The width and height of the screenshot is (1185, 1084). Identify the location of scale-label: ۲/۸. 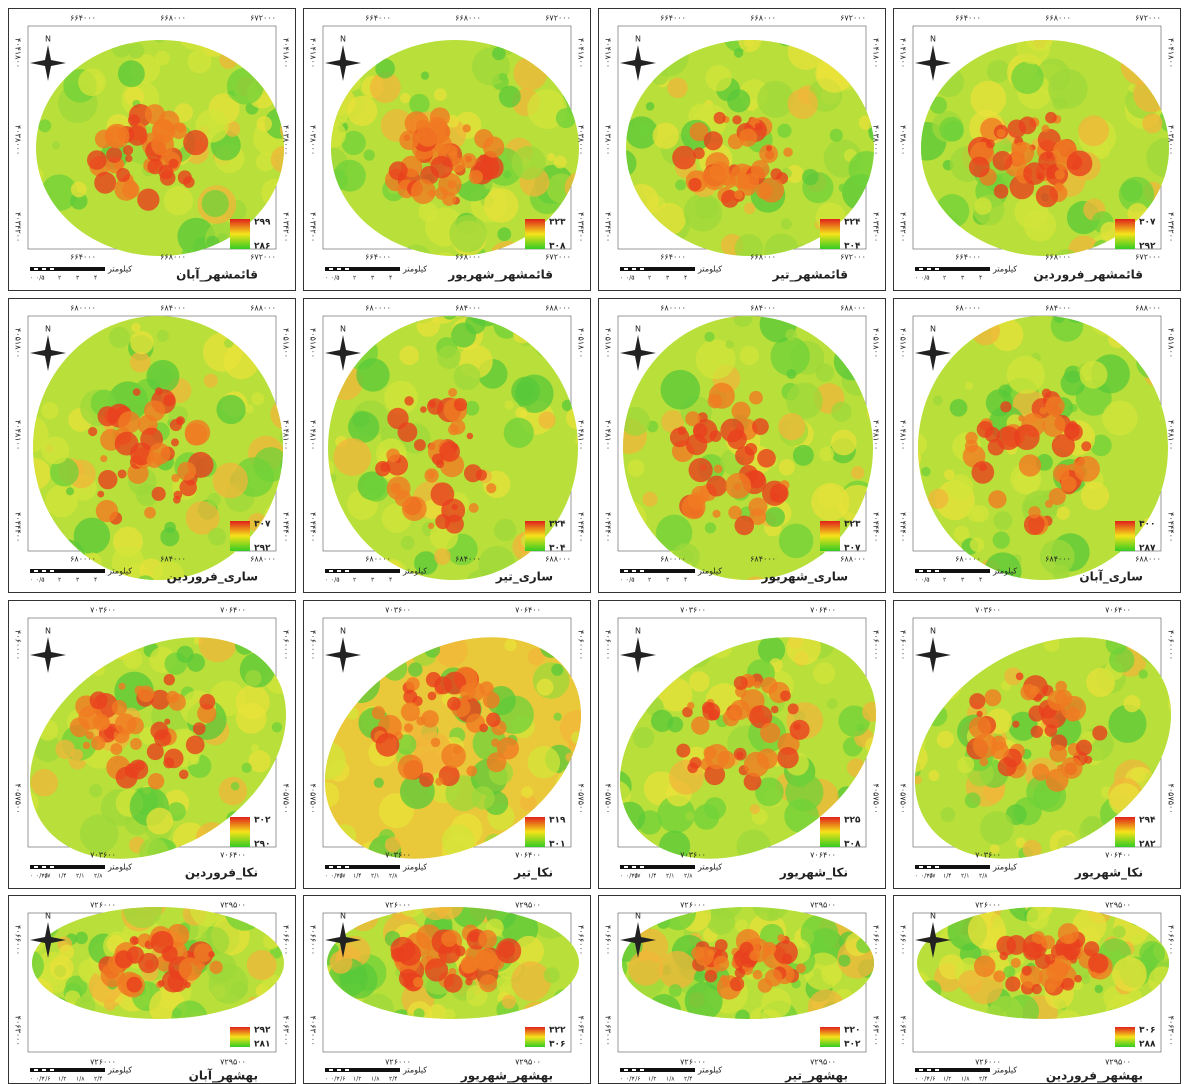
(393, 876).